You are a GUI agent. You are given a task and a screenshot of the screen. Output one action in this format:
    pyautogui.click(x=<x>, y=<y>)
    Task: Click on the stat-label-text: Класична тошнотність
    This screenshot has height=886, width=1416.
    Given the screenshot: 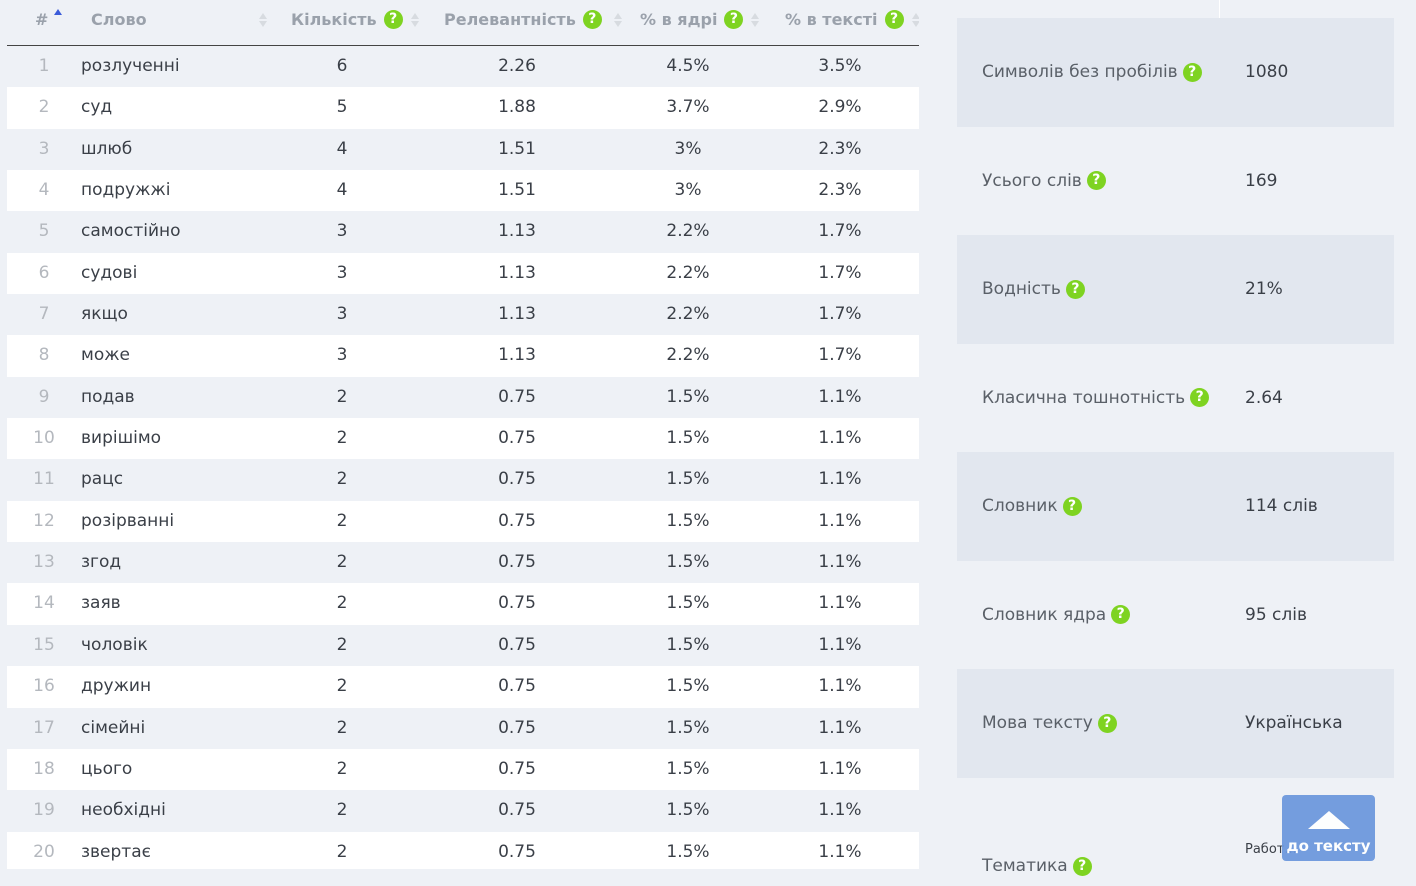 What is the action you would take?
    pyautogui.click(x=1083, y=398)
    